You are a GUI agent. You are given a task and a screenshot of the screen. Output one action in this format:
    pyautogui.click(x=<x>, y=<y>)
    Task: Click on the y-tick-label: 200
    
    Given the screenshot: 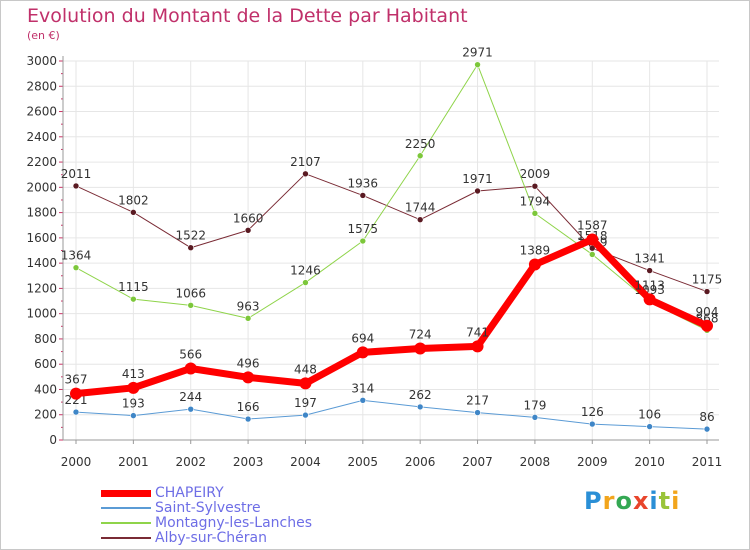 What is the action you would take?
    pyautogui.click(x=45, y=415)
    